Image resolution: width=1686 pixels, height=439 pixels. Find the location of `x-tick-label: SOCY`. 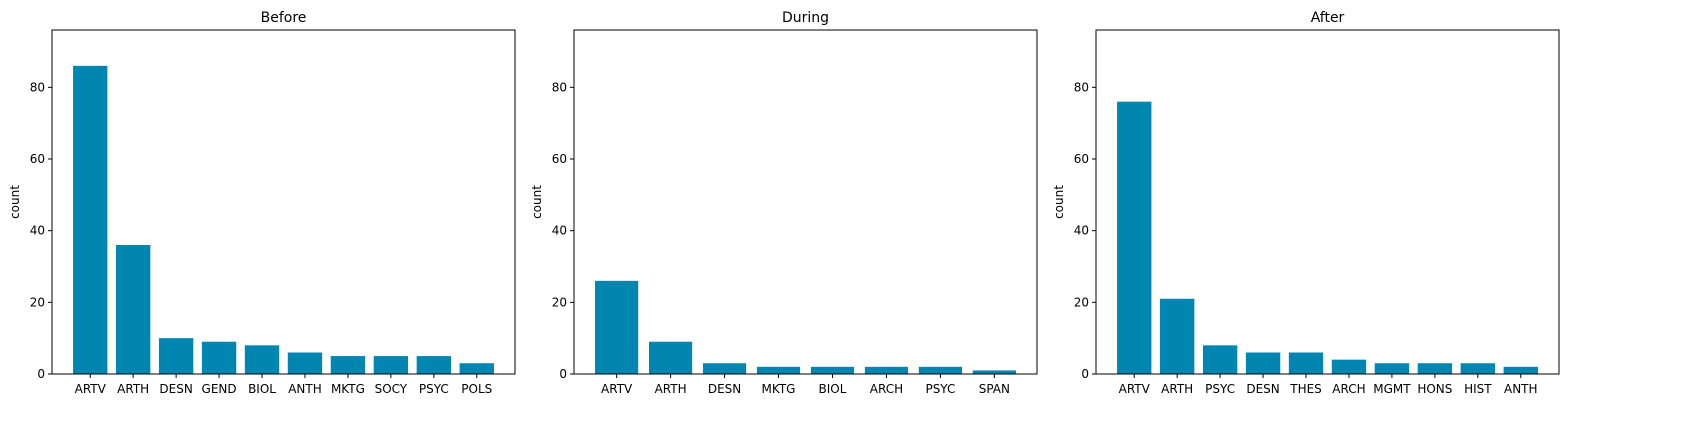

x-tick-label: SOCY is located at coordinates (391, 389).